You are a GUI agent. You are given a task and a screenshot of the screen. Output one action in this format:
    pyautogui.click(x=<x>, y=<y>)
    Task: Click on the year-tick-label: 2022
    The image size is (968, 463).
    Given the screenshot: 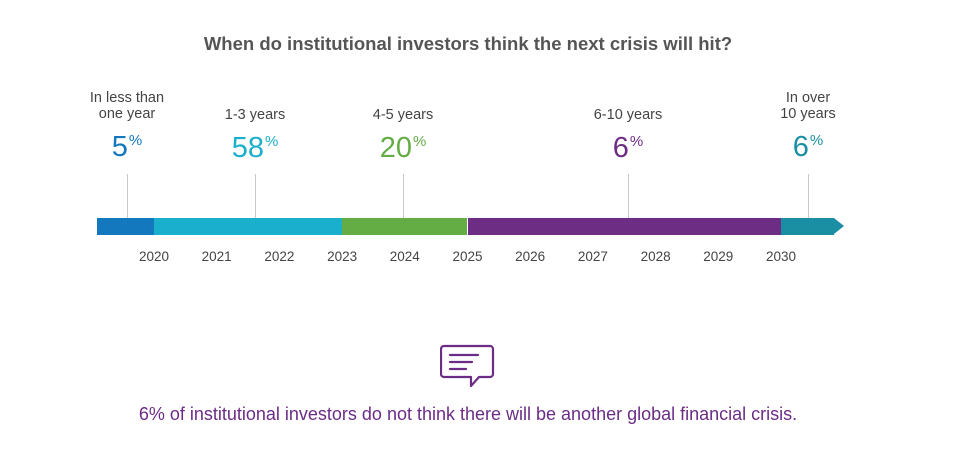 What is the action you would take?
    pyautogui.click(x=279, y=256)
    